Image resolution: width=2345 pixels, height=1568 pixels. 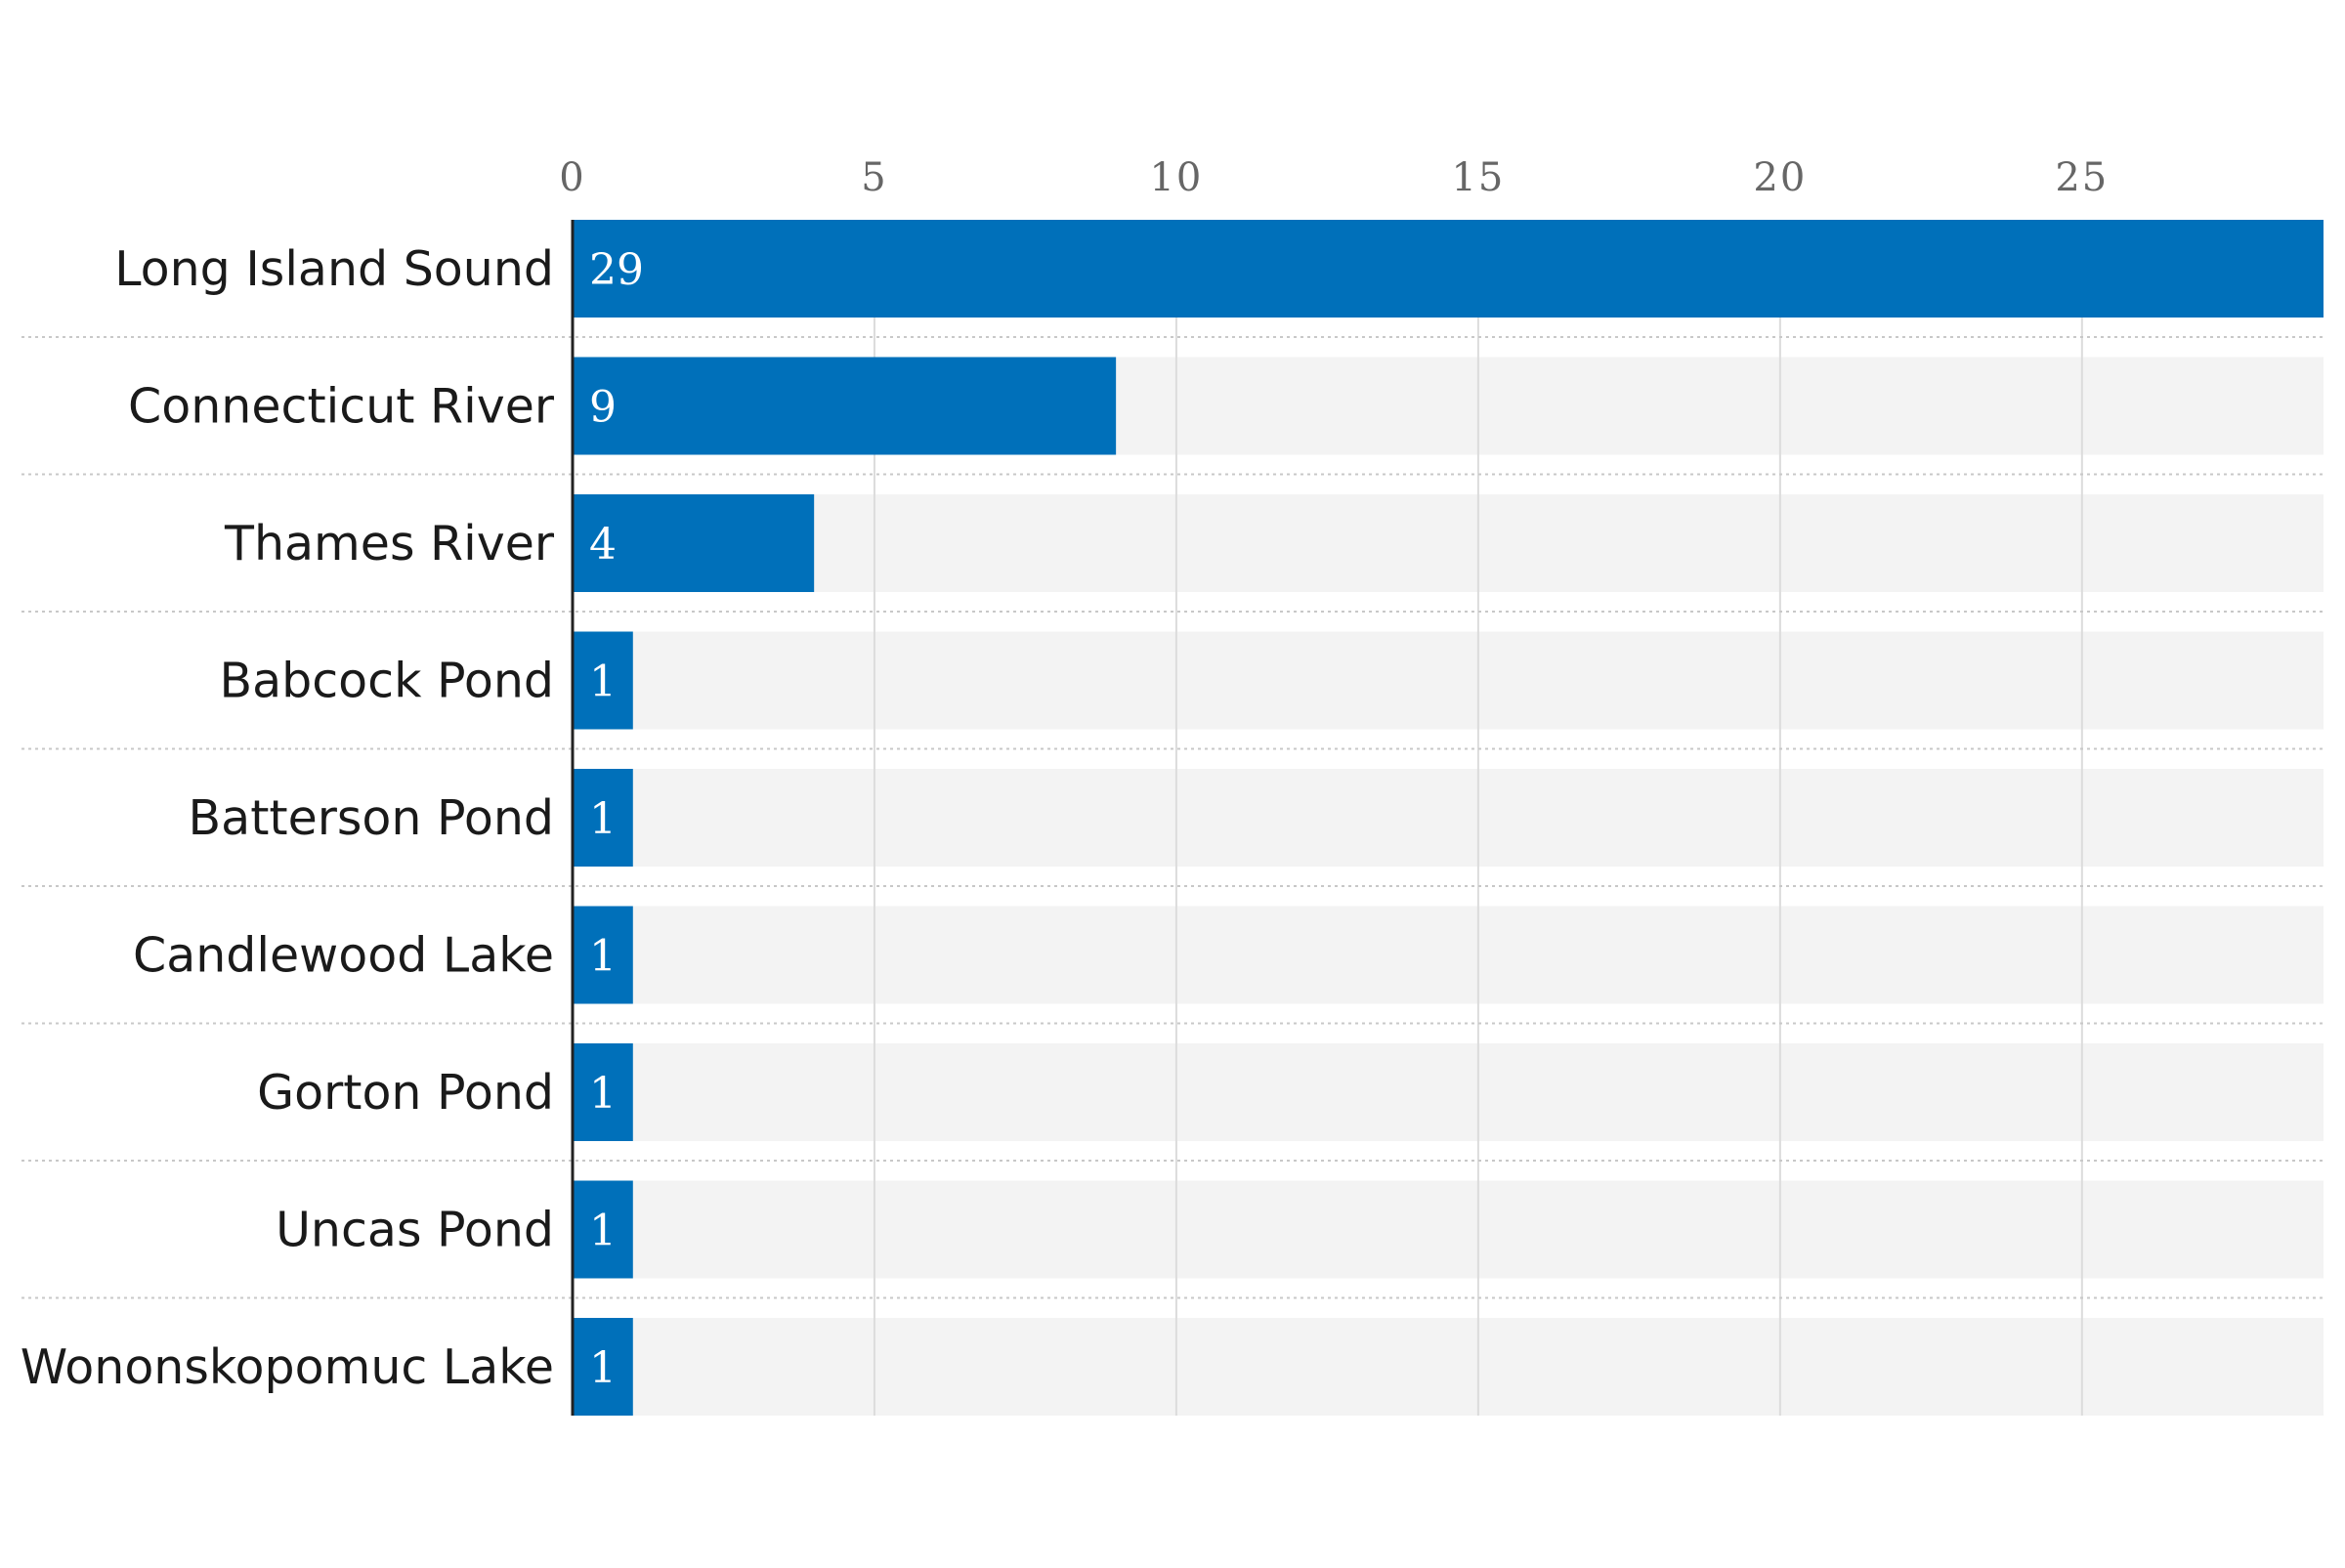 I want to click on value-label: 9, so click(x=603, y=408).